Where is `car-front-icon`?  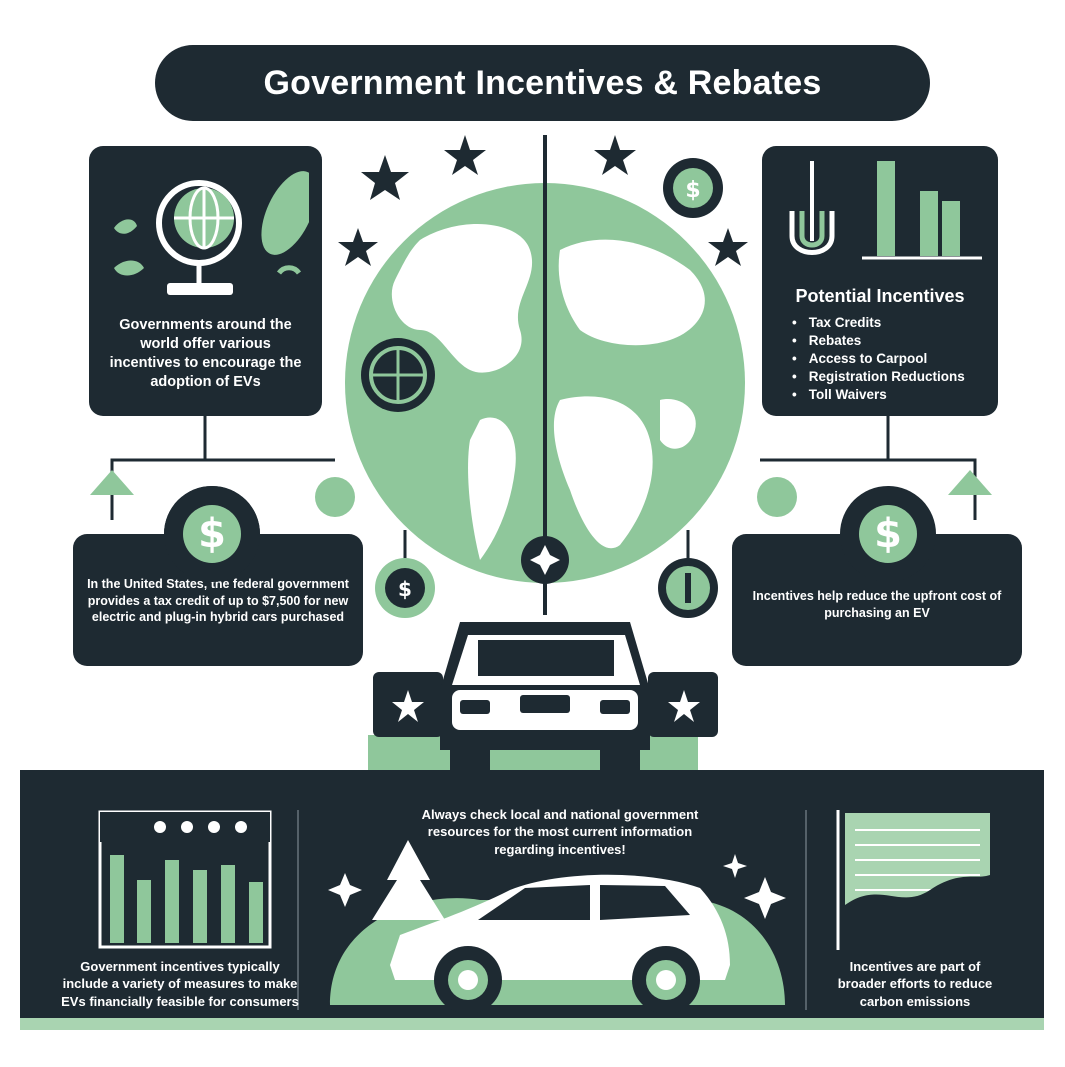
car-front-icon is located at coordinates (545, 703).